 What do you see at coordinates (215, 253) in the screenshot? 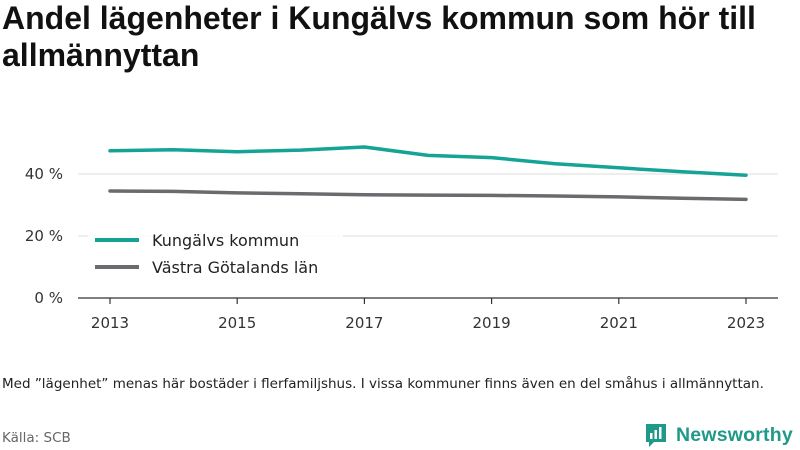
I see `legend-background` at bounding box center [215, 253].